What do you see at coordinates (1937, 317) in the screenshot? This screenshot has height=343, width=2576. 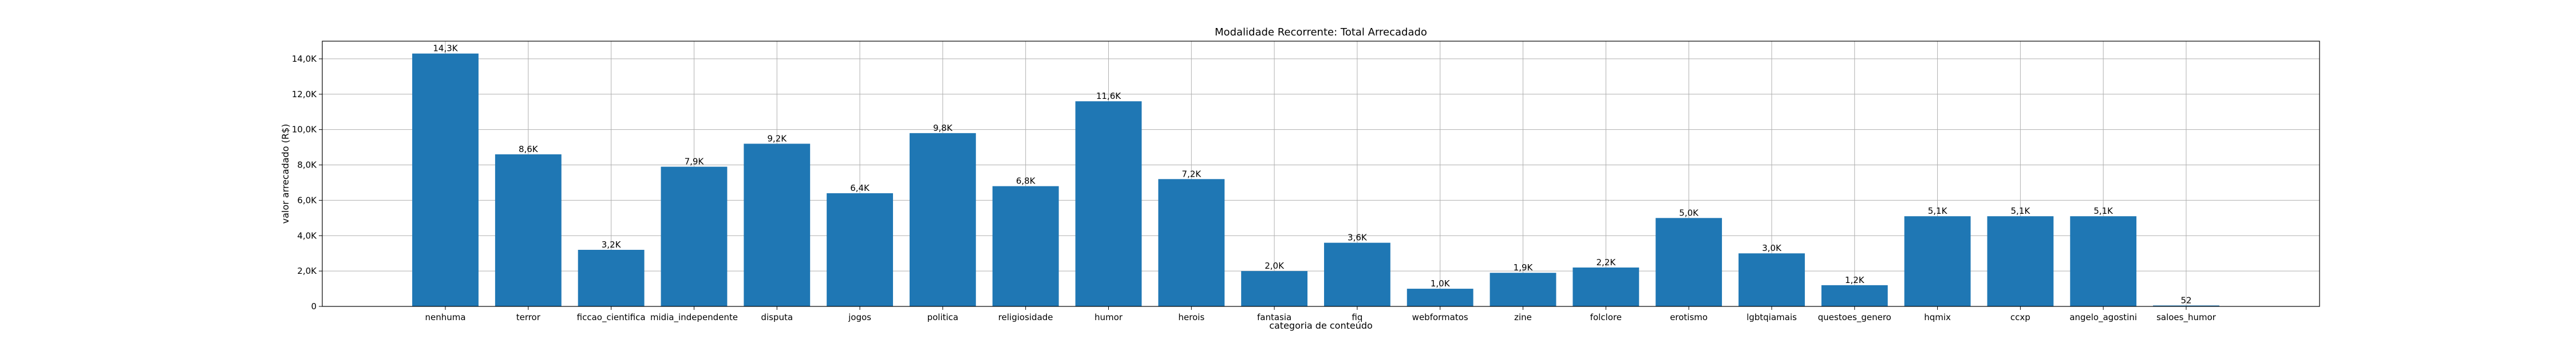 I see `x-tick-label: hqmix` at bounding box center [1937, 317].